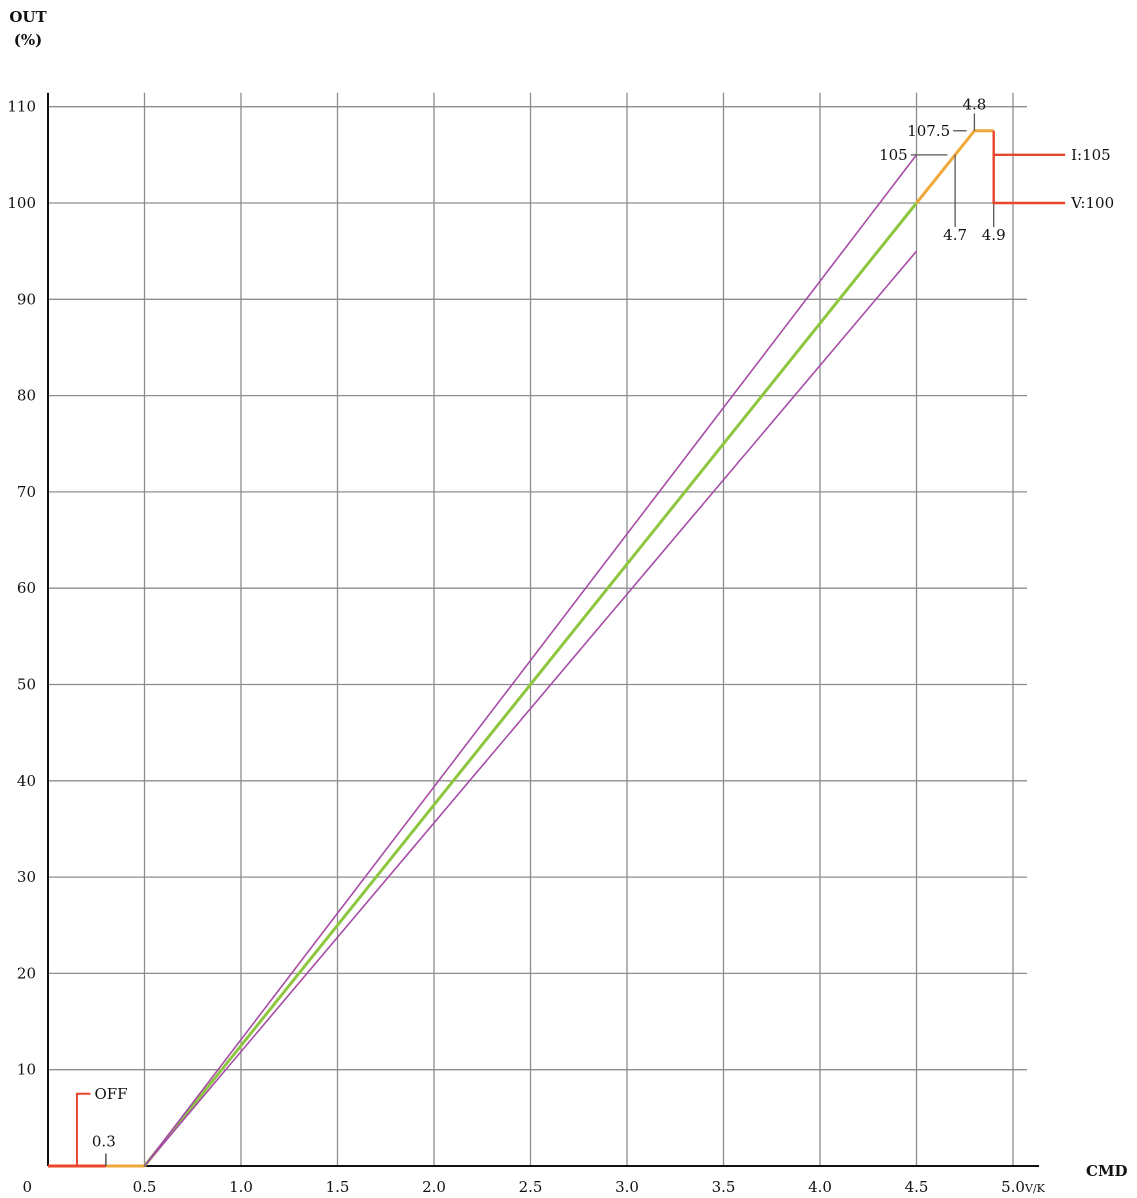 The image size is (1137, 1198). I want to click on y-tick-label-3: 30, so click(26, 877).